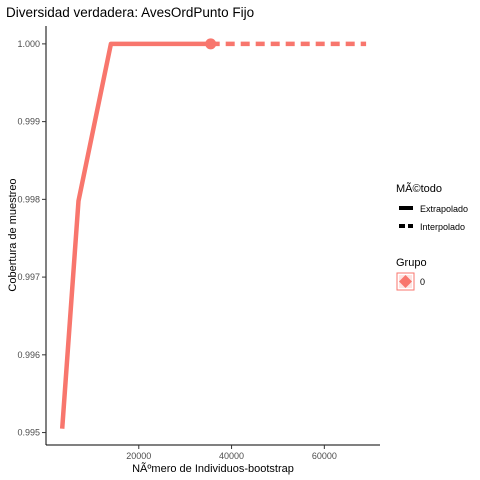  Describe the element at coordinates (31, 238) in the screenshot. I see `y-ticks: 0.995 0.996 0.997 0.998 0.999 1.000` at that location.